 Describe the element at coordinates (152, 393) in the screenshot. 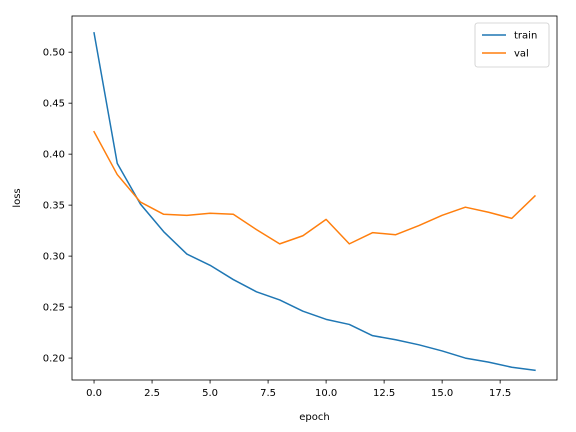

I see `x-tick-label: 2.5` at that location.